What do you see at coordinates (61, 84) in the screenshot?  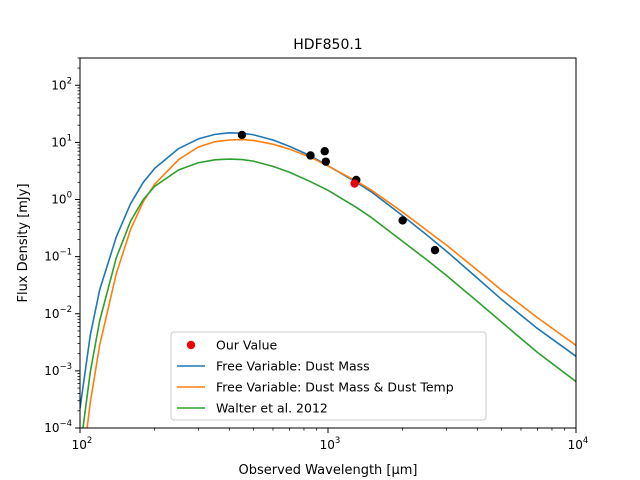 I see `y-tick-label-7: 10²` at bounding box center [61, 84].